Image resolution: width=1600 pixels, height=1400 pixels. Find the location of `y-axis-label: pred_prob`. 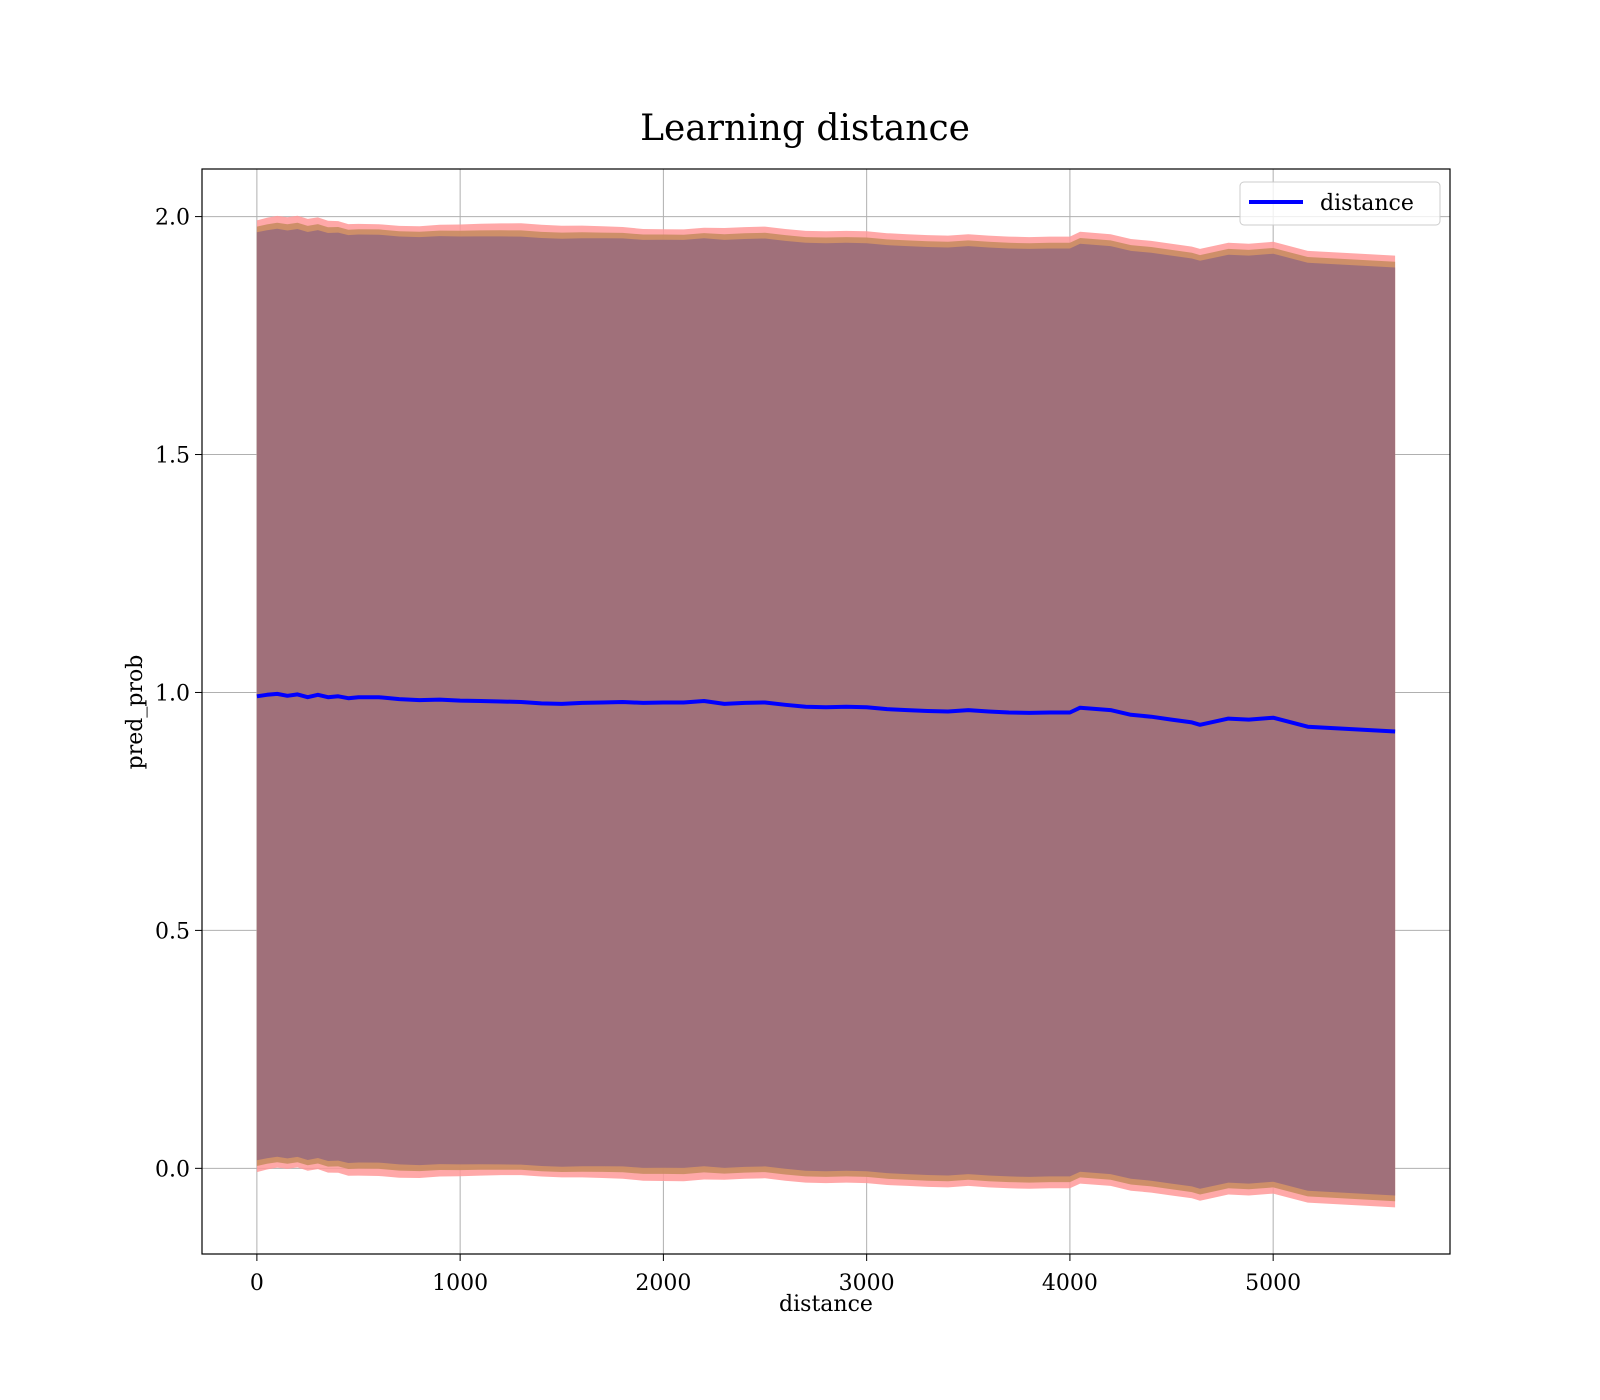

y-axis-label: pred_prob is located at coordinates (135, 712).